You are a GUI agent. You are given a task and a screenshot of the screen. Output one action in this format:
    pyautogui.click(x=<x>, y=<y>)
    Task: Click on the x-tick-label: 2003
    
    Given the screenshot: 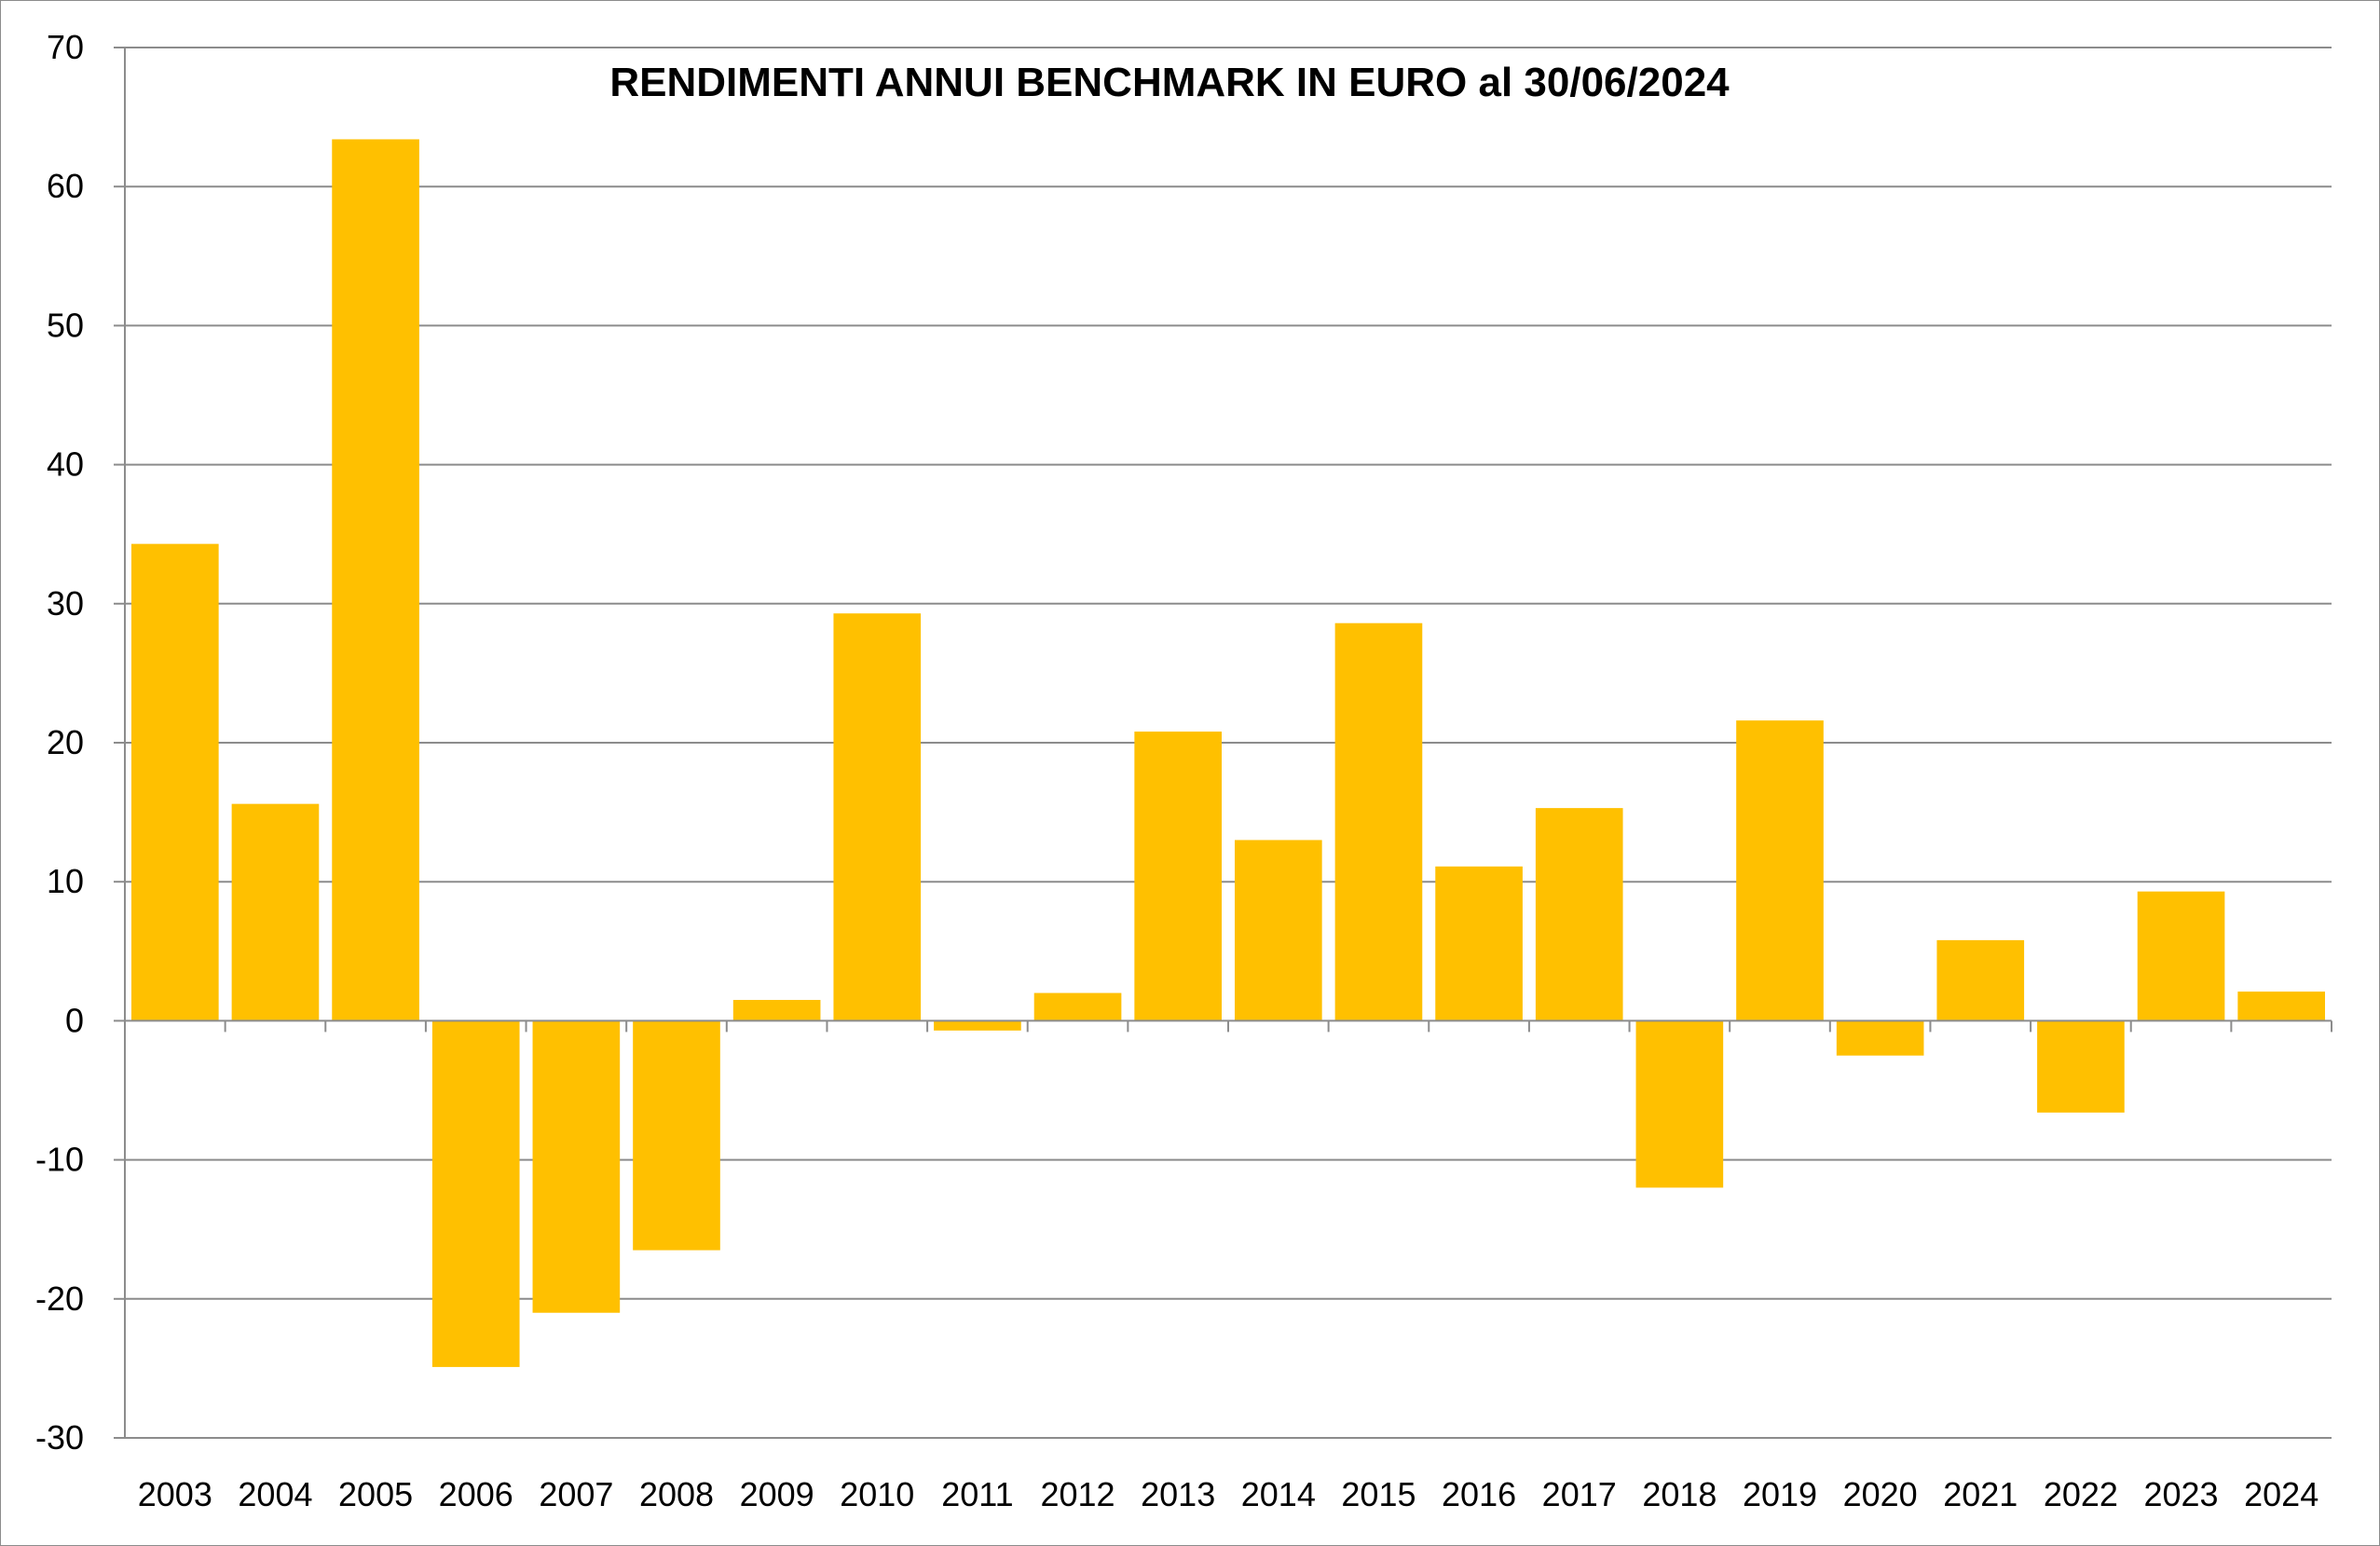 What is the action you would take?
    pyautogui.click(x=175, y=1494)
    